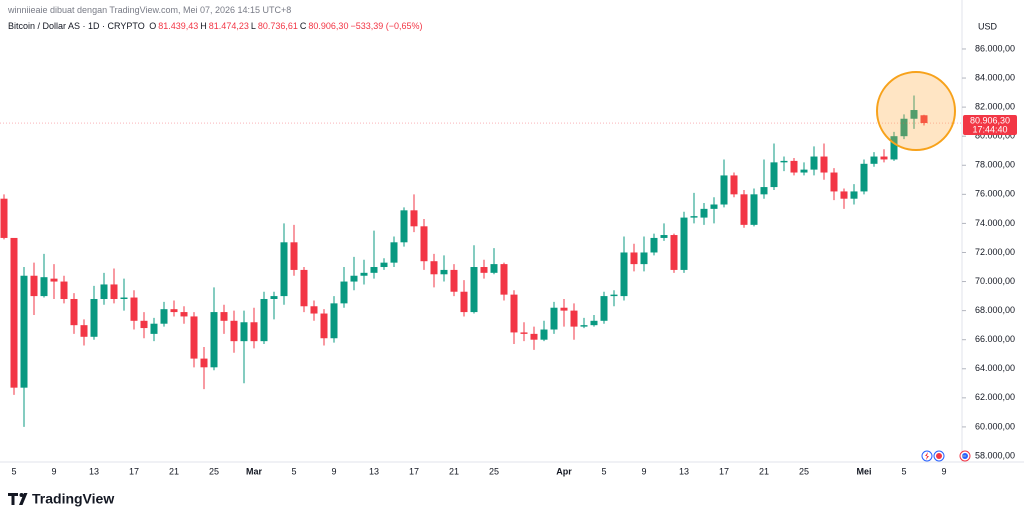 The width and height of the screenshot is (1024, 517). What do you see at coordinates (995, 106) in the screenshot?
I see `y-tick-label: 82.000,00` at bounding box center [995, 106].